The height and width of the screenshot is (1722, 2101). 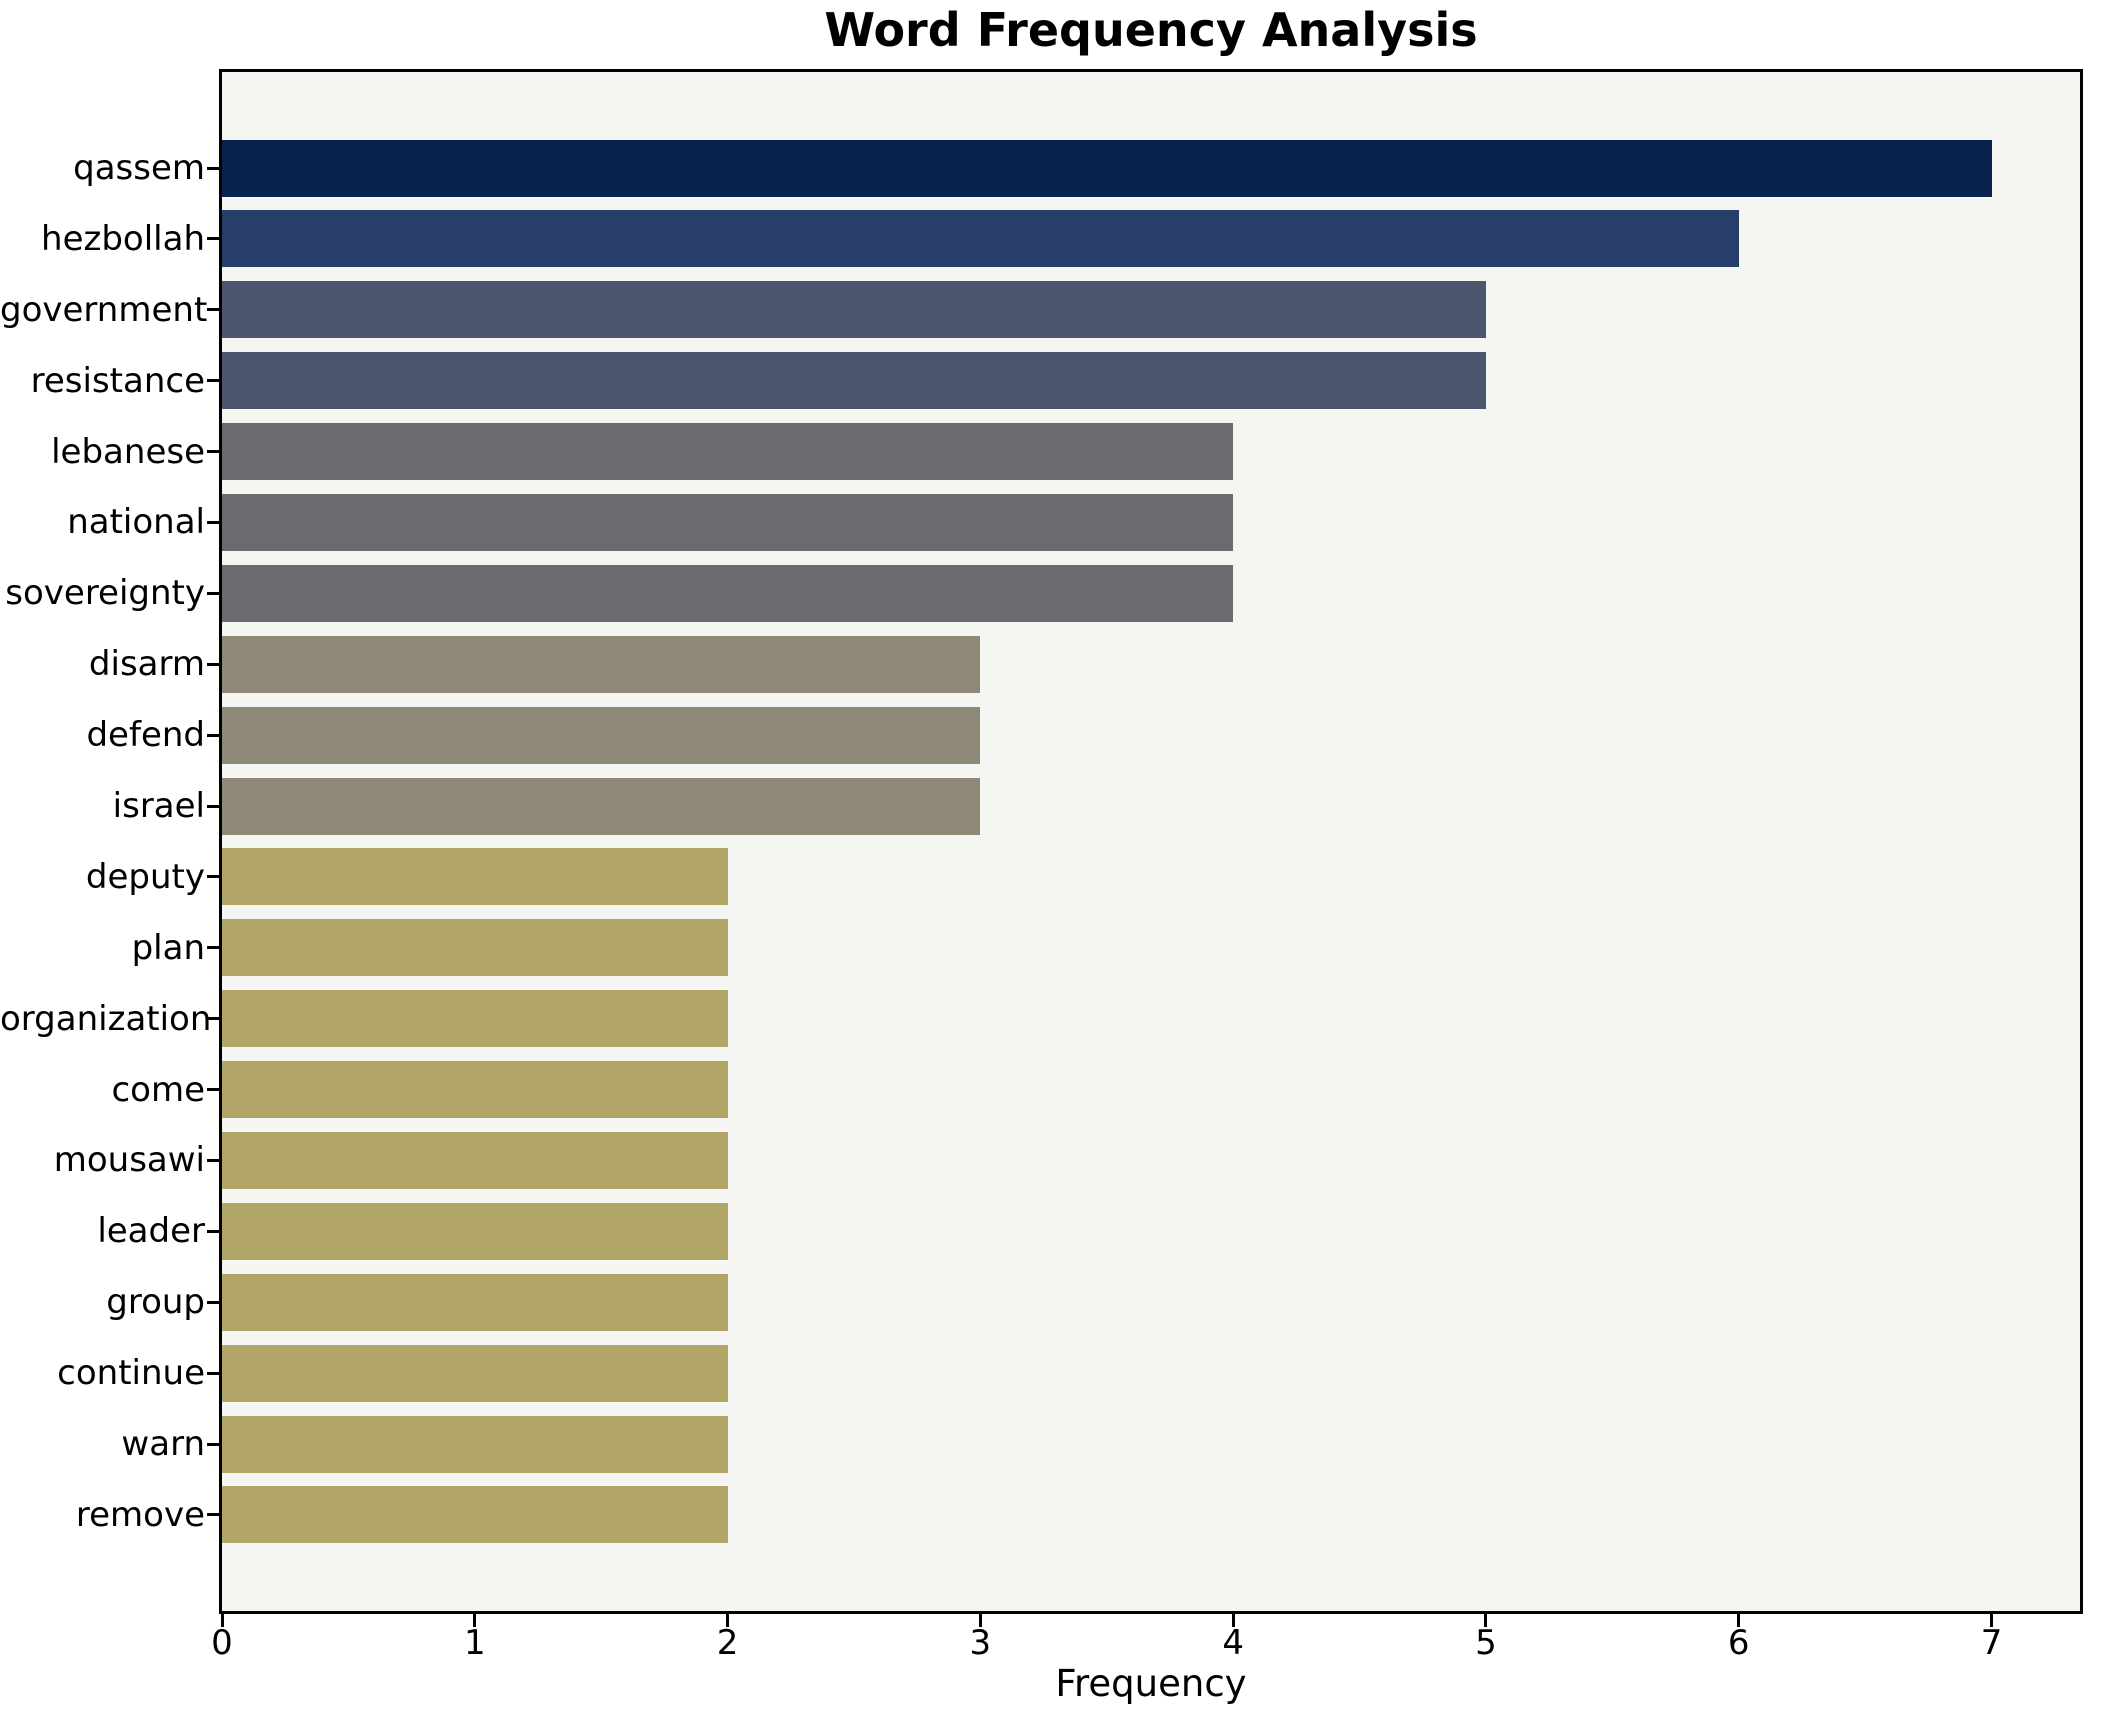 I want to click on y-tick-label: lebanese, so click(x=128, y=451).